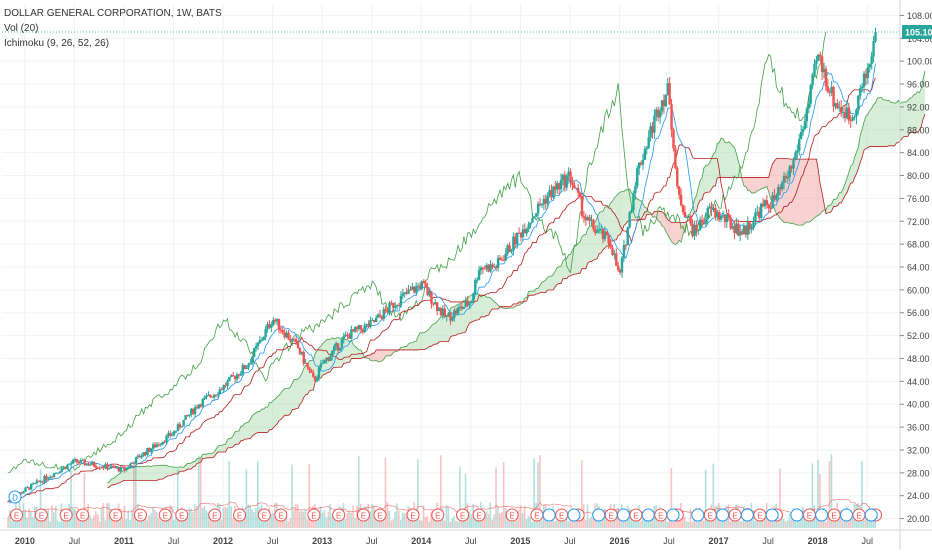 This screenshot has height=555, width=932. I want to click on y-tick-label: 28.00, so click(918, 473).